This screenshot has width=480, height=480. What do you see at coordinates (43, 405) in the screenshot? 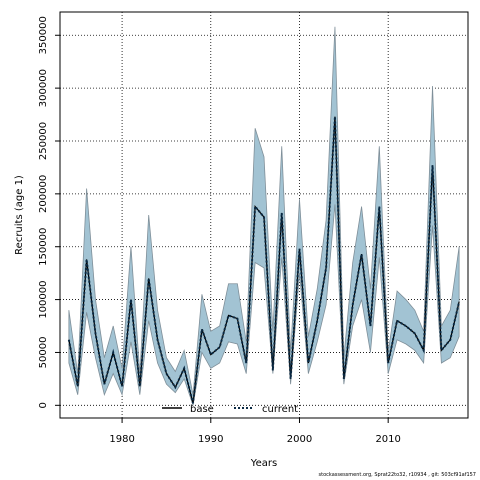
I see `y-tick-label: 0` at bounding box center [43, 405].